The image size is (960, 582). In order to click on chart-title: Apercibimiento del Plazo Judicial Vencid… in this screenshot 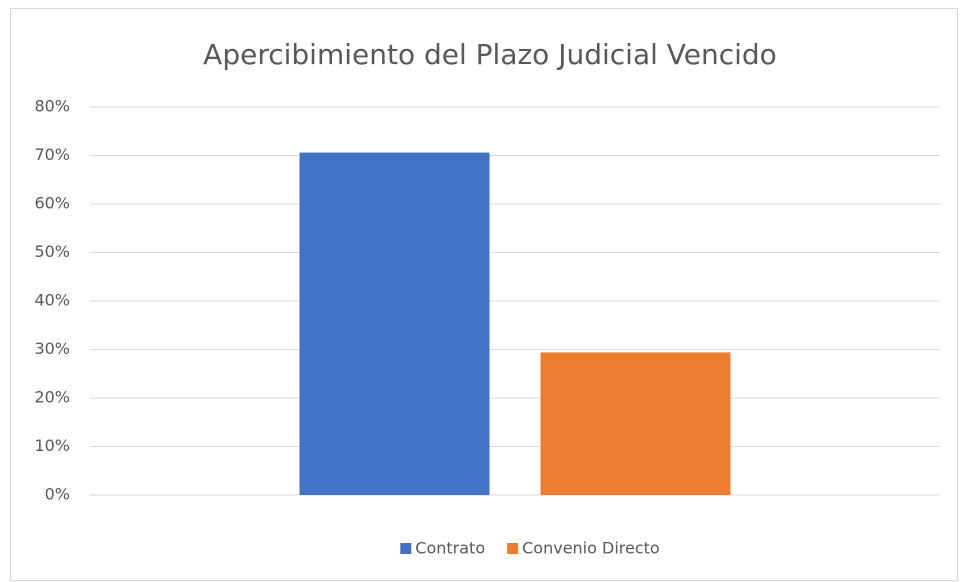, I will do `click(490, 54)`.